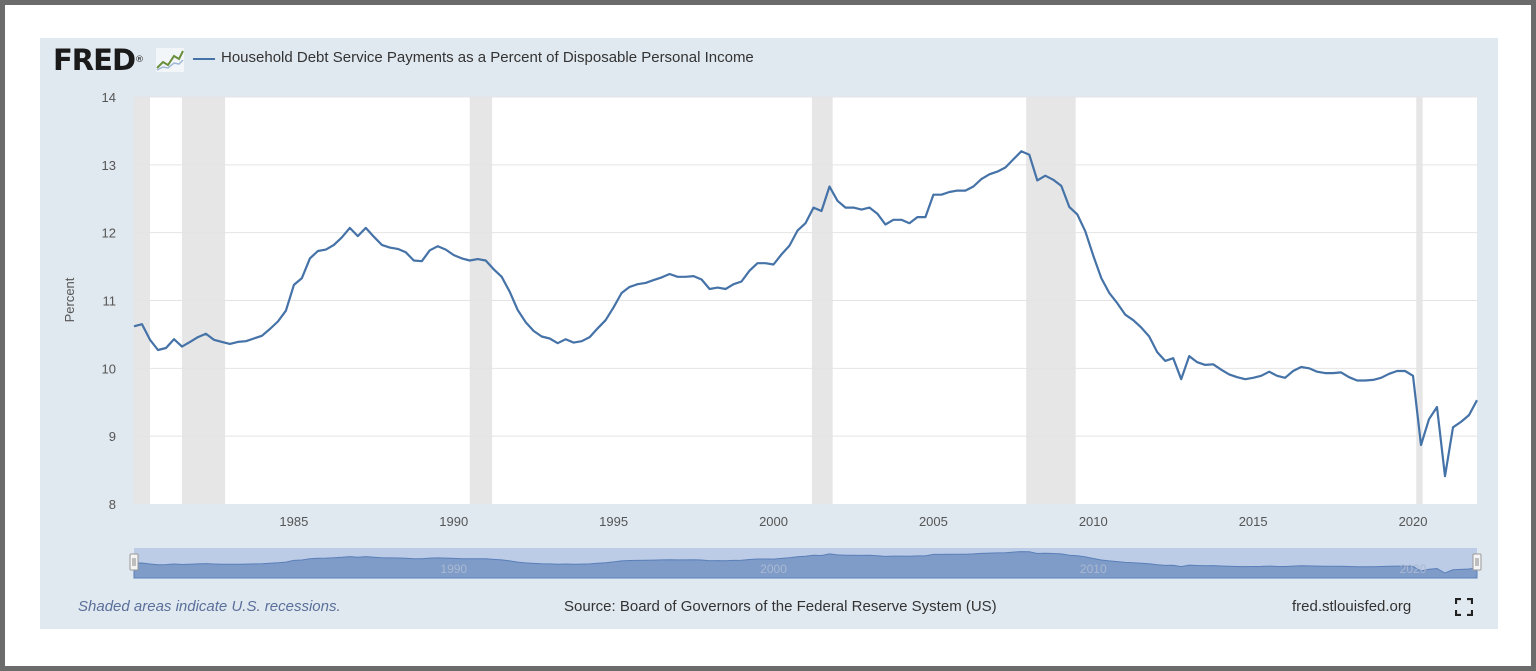 This screenshot has width=1536, height=671. I want to click on x-tick-label: 2000, so click(773, 521).